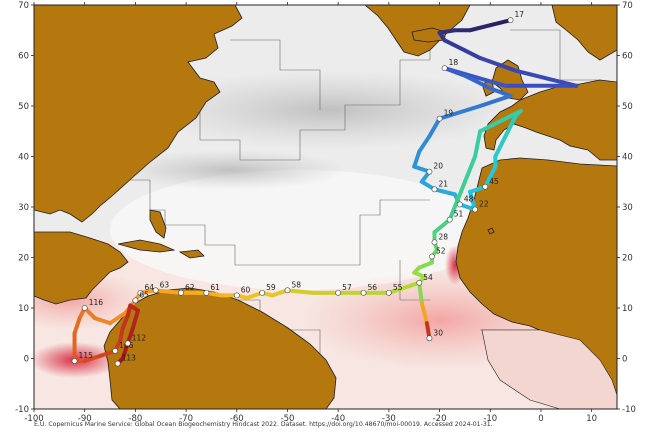 This screenshot has width=651, height=434. What do you see at coordinates (186, 419) in the screenshot?
I see `lon-tick-label: -70` at bounding box center [186, 419].